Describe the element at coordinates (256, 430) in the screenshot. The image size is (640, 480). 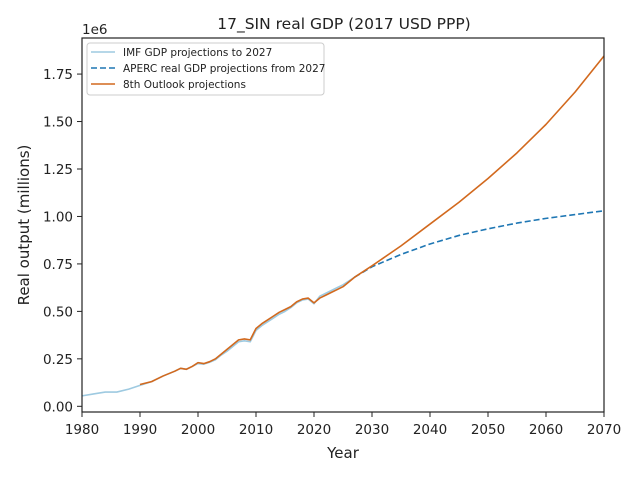
I see `x-tick-label: 2010` at that location.